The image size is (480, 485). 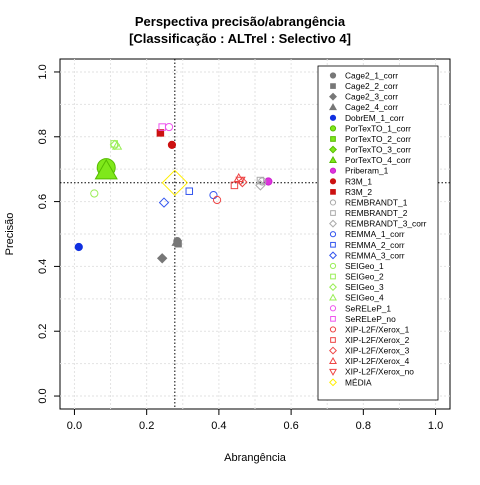 What do you see at coordinates (375, 234) in the screenshot?
I see `legend-label: REMMA_1_corr` at bounding box center [375, 234].